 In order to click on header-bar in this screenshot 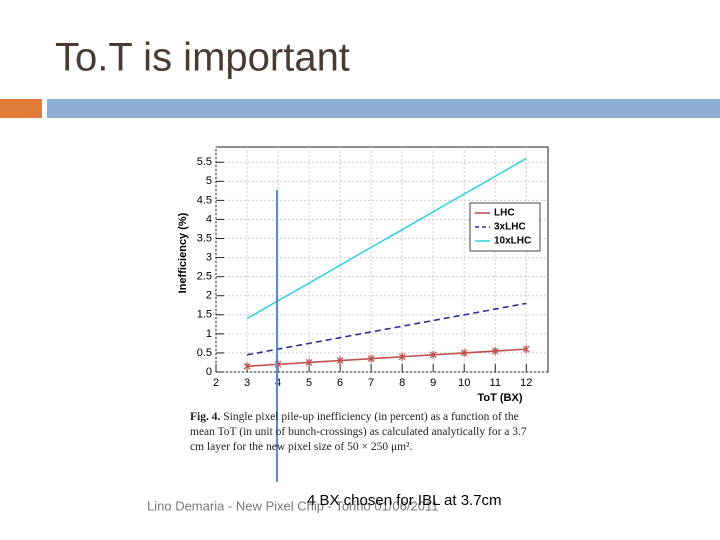, I will do `click(383, 108)`.